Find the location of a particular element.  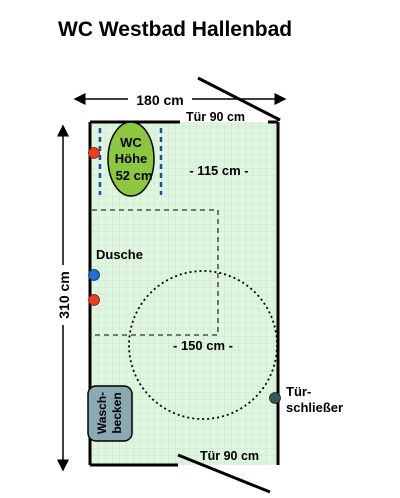

hot-tap-shower is located at coordinates (94, 300).